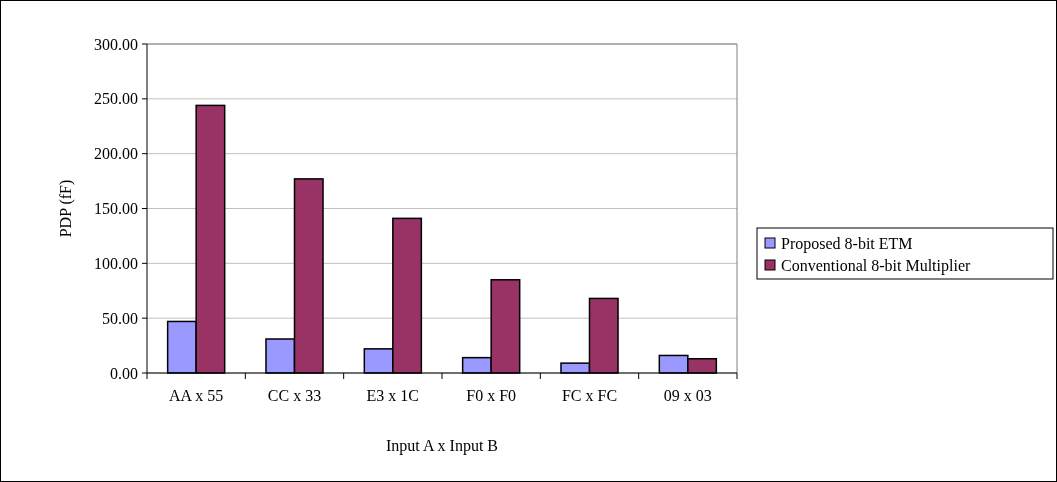 This screenshot has width=1057, height=482. I want to click on x-tick-label: AA x 55, so click(196, 395).